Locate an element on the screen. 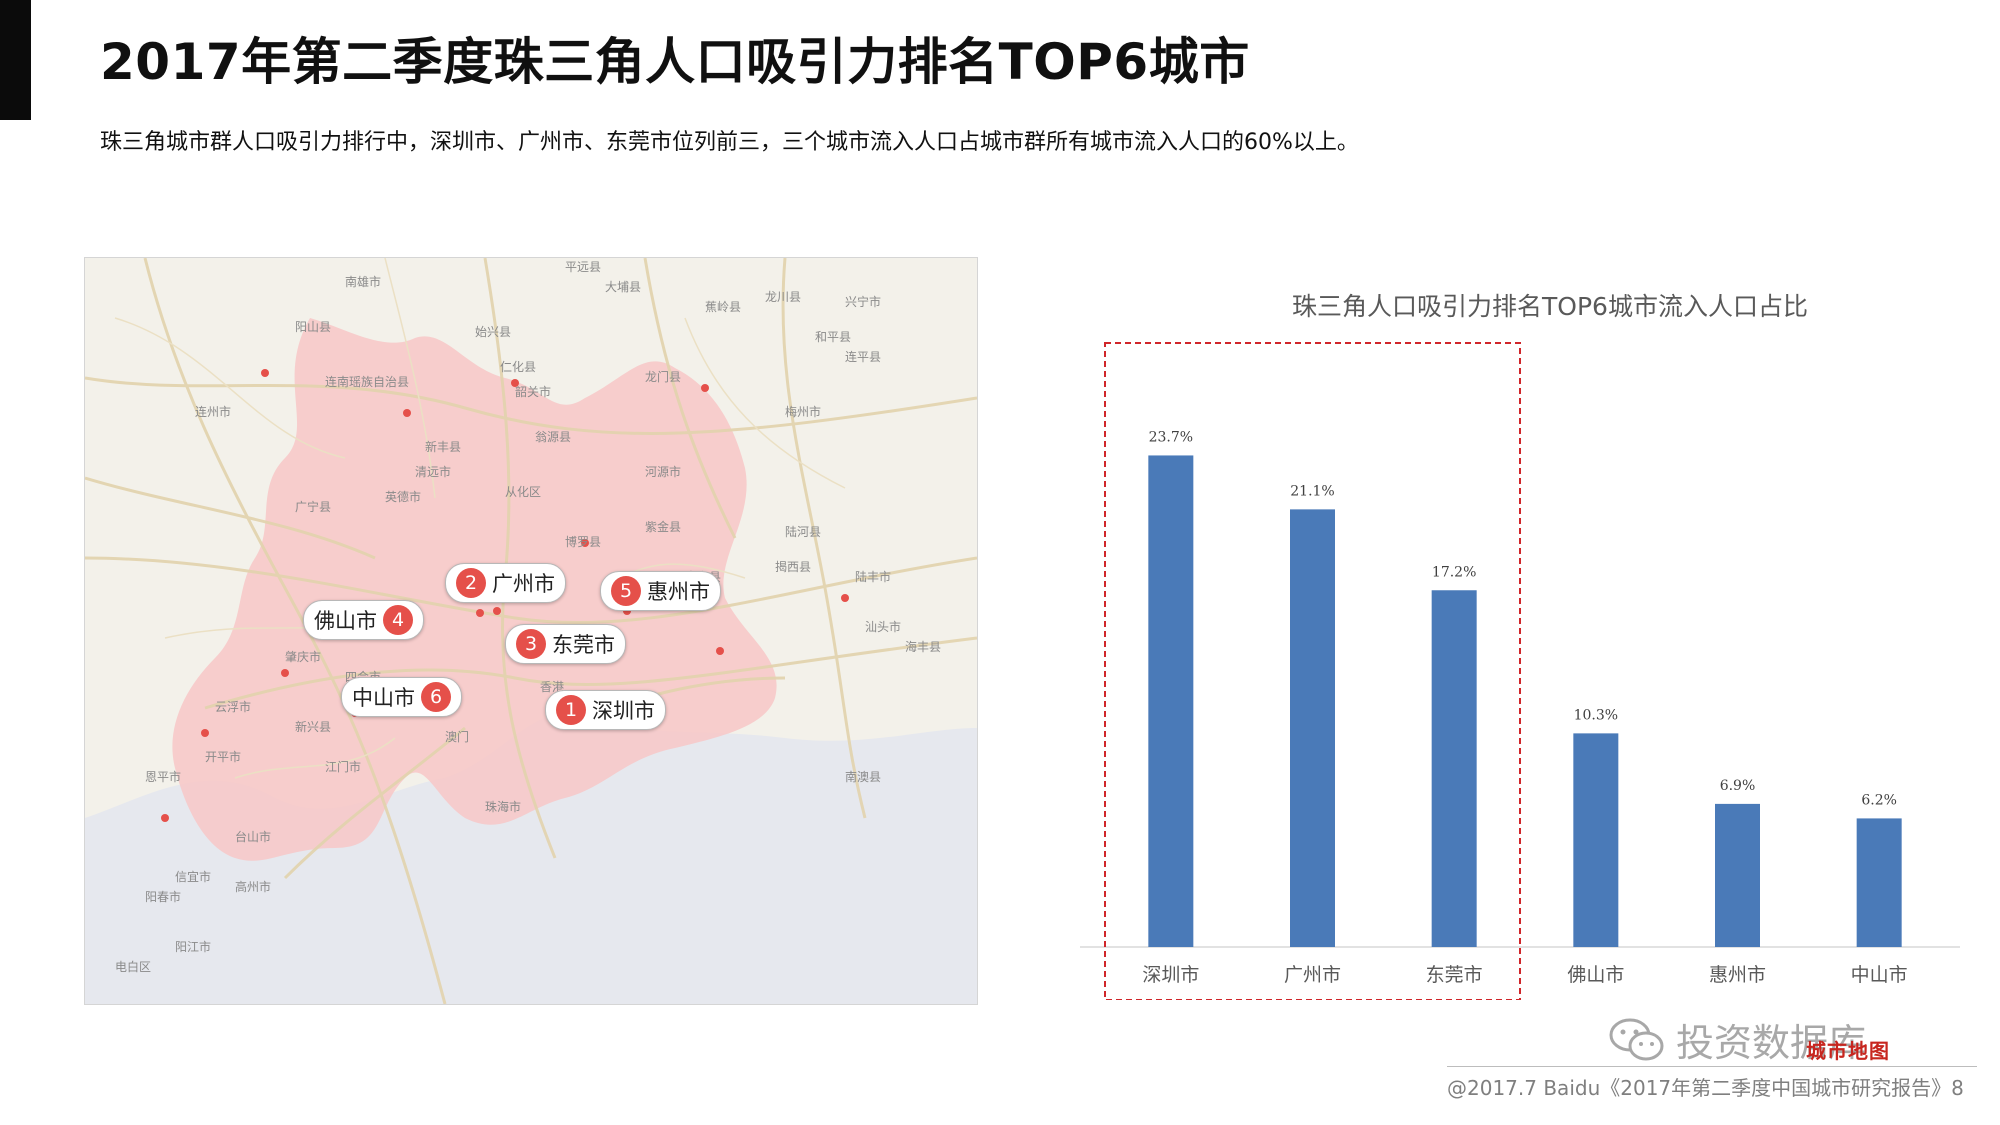 The height and width of the screenshot is (1125, 2000). rank-badge: 6 is located at coordinates (436, 697).